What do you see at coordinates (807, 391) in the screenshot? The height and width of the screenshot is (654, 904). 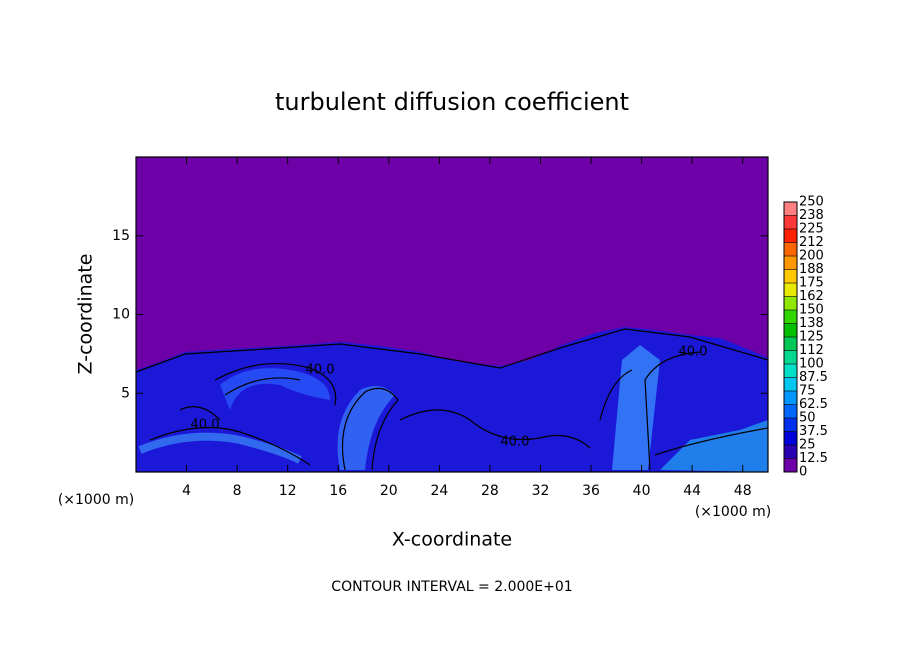 I see `colorbar-label: 75` at bounding box center [807, 391].